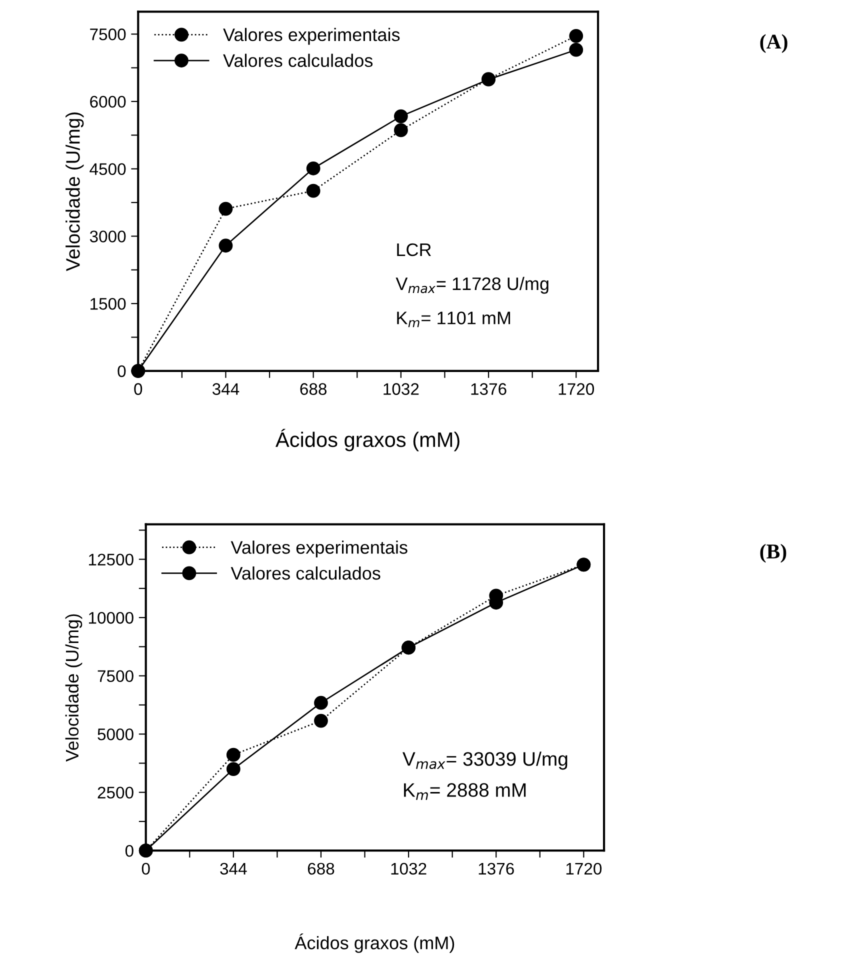  Describe the element at coordinates (108, 169) in the screenshot. I see `y-tick-label: 4500` at that location.